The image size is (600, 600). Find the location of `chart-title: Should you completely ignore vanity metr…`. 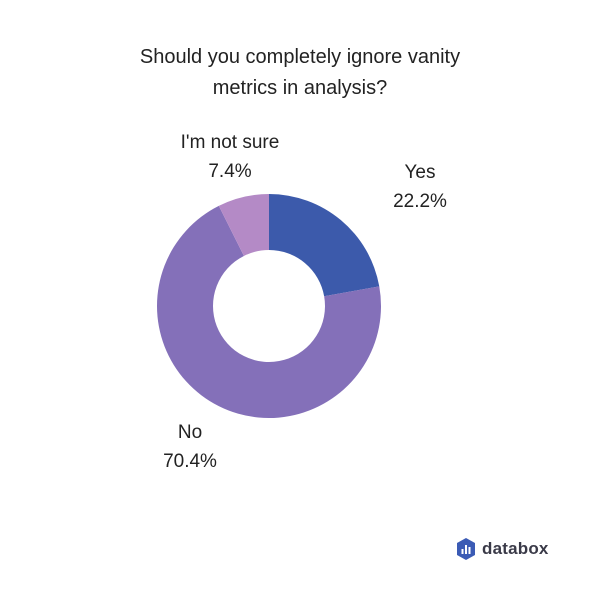

chart-title: Should you completely ignore vanity metr… is located at coordinates (300, 73).